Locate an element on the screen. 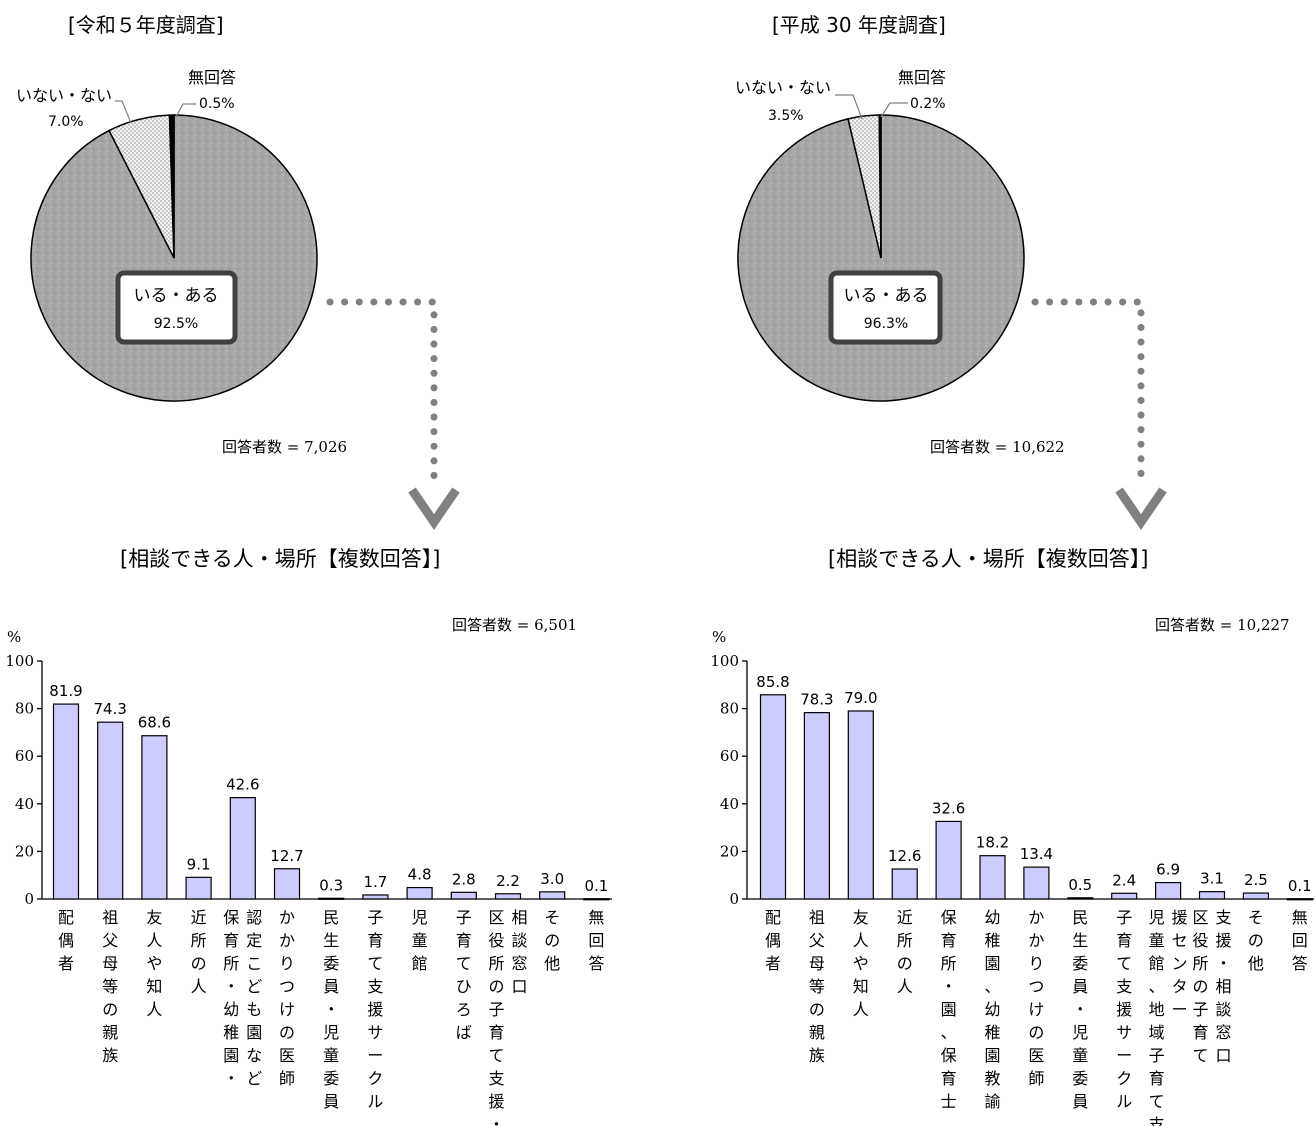 This screenshot has width=1316, height=1126. category-char-r5-4: 定 is located at coordinates (254, 940).